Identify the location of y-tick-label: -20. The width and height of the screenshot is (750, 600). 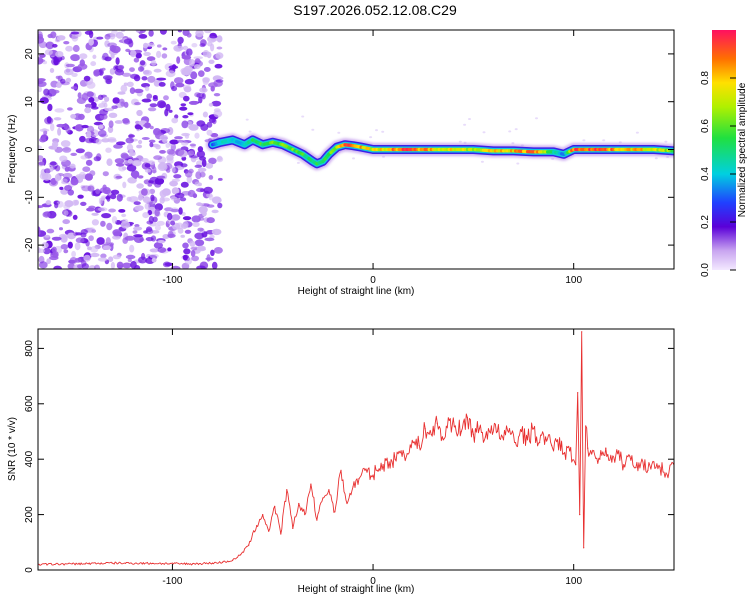
(29, 244).